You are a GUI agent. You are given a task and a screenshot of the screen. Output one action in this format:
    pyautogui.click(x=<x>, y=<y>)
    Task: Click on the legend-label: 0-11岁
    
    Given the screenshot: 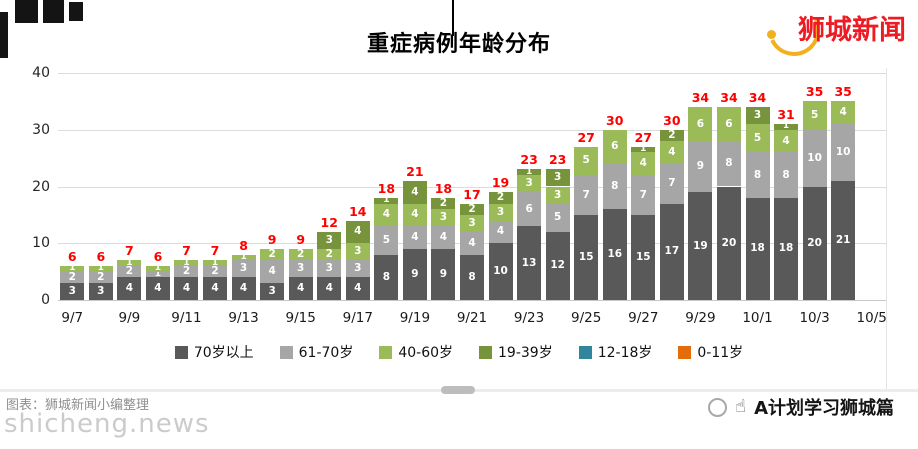 What is the action you would take?
    pyautogui.click(x=720, y=353)
    